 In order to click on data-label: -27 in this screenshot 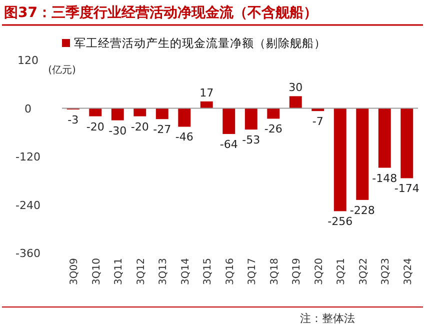, I will do `click(162, 129)`.